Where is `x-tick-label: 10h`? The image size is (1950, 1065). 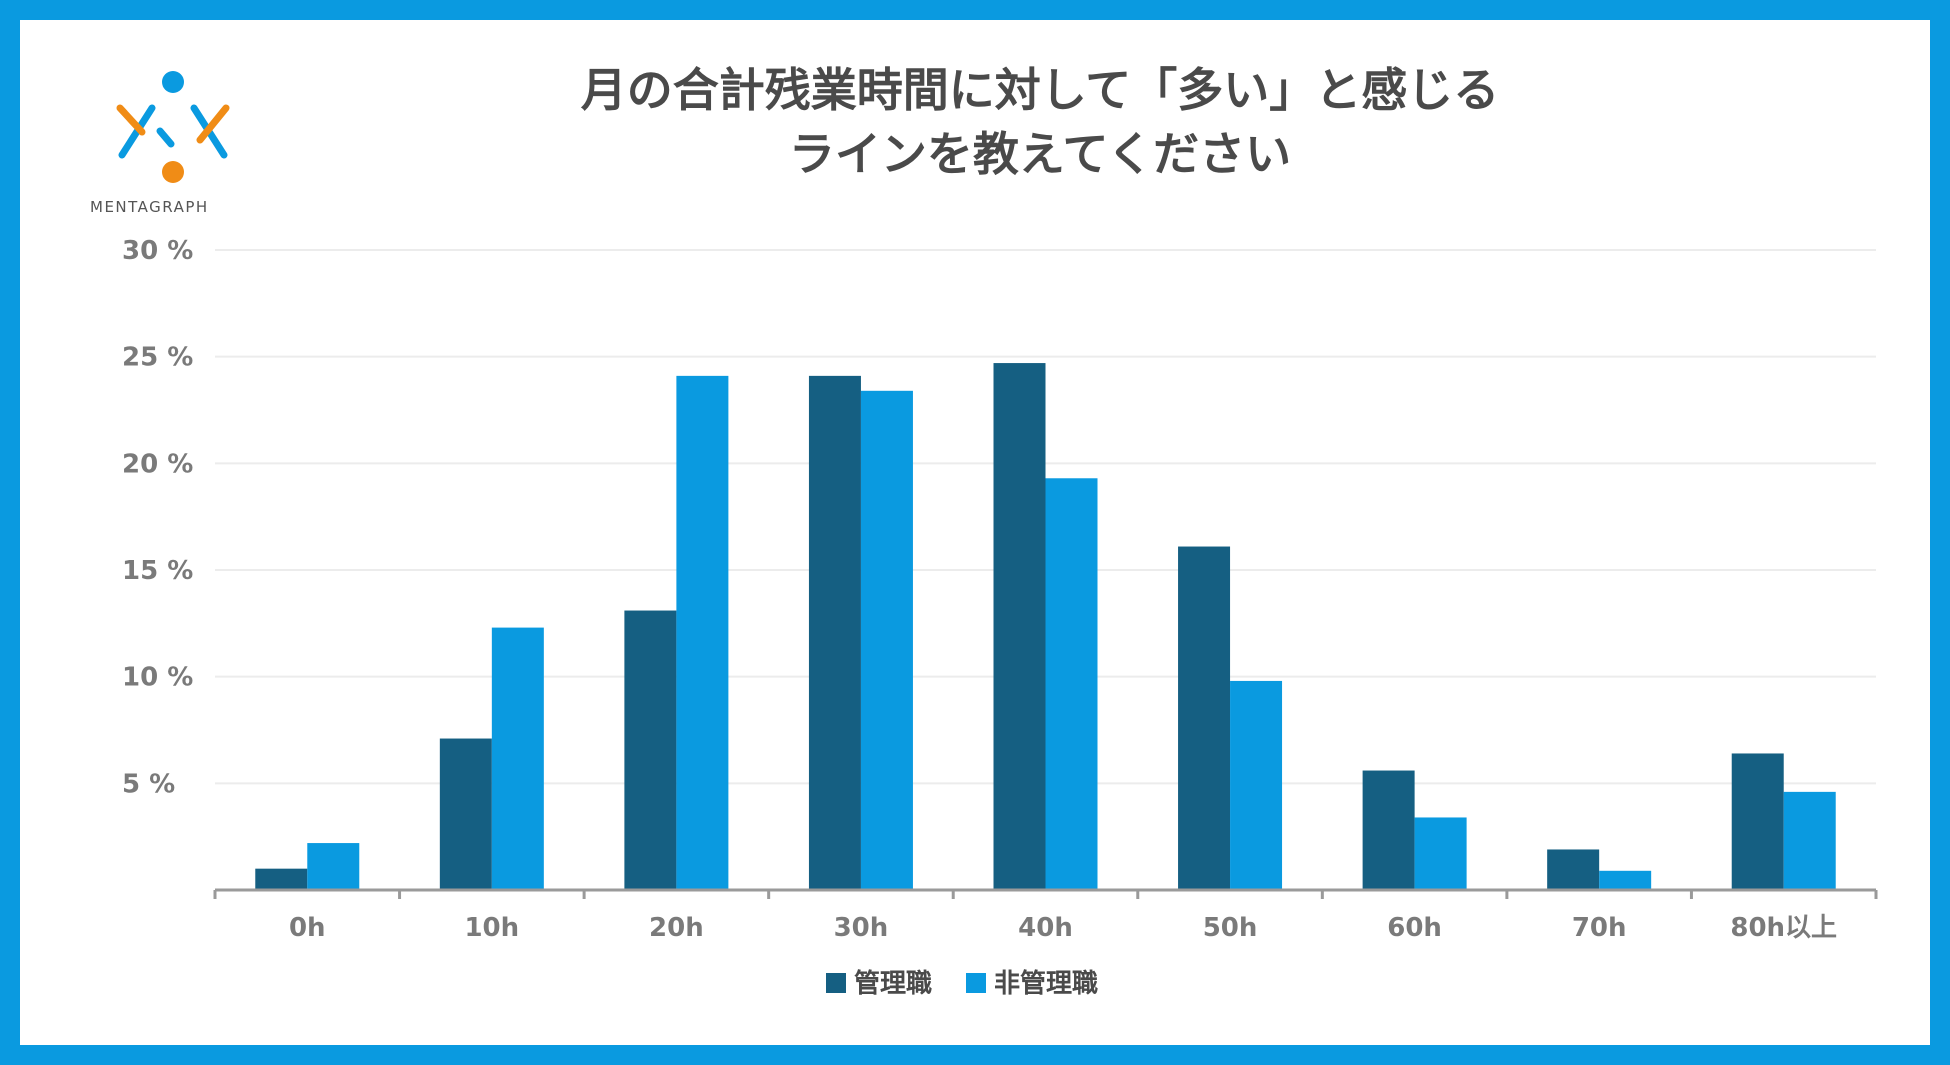 x-tick-label: 10h is located at coordinates (491, 928).